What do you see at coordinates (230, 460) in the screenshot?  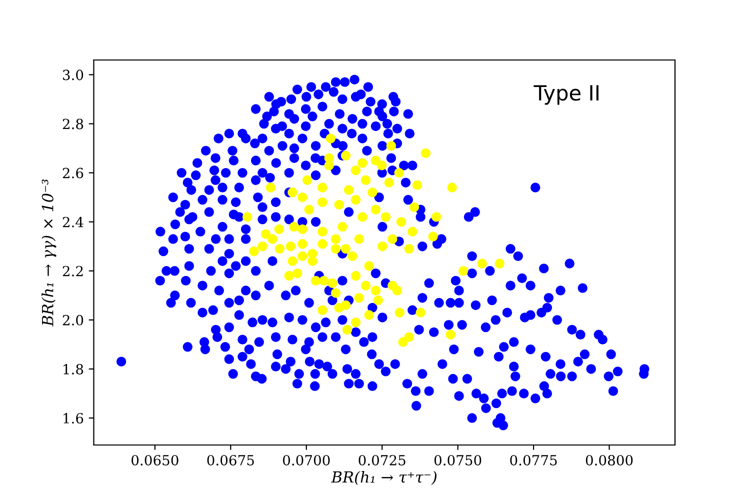 I see `x-tick-label: 0.0675` at bounding box center [230, 460].